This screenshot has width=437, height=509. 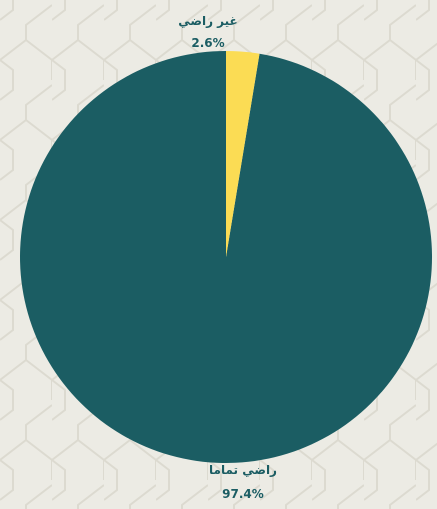 I want to click on slice-value-not-satisfied: 2.6%, so click(x=207, y=43).